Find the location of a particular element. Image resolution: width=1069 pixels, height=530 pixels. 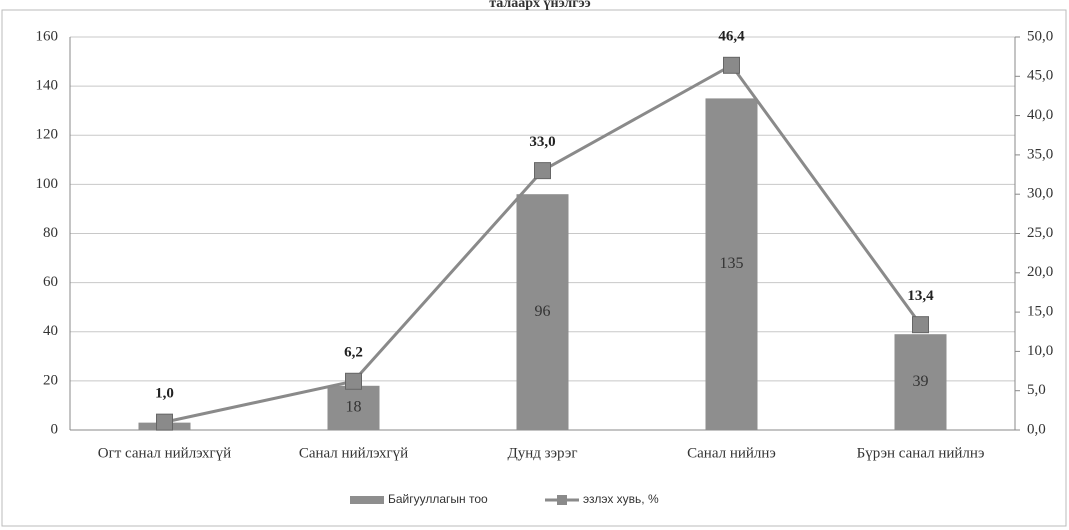

bar-value-label: 96 is located at coordinates (543, 311).